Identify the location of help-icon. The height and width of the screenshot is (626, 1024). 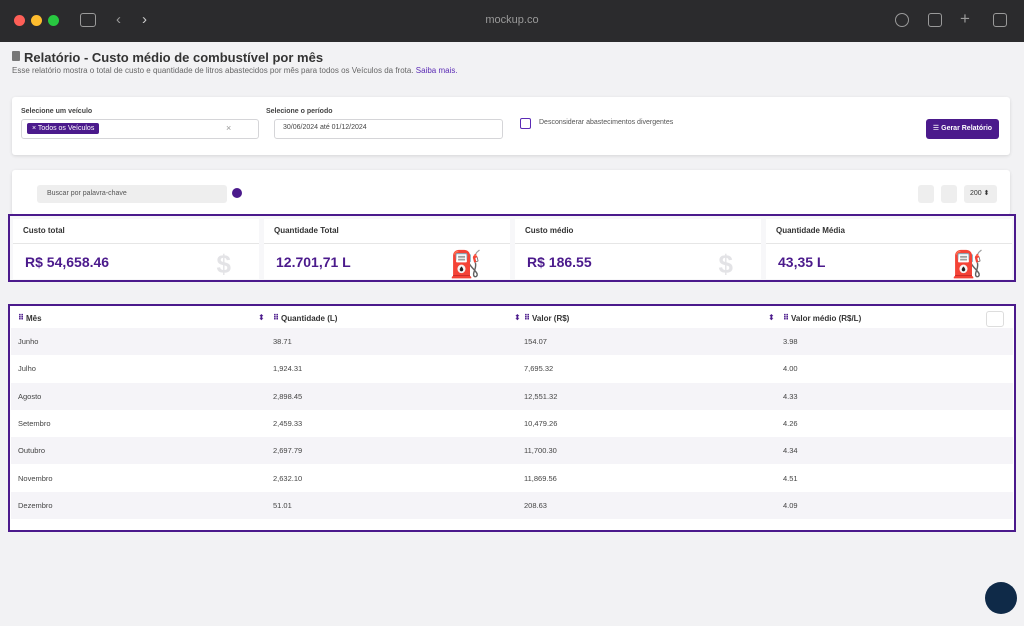
(237, 193).